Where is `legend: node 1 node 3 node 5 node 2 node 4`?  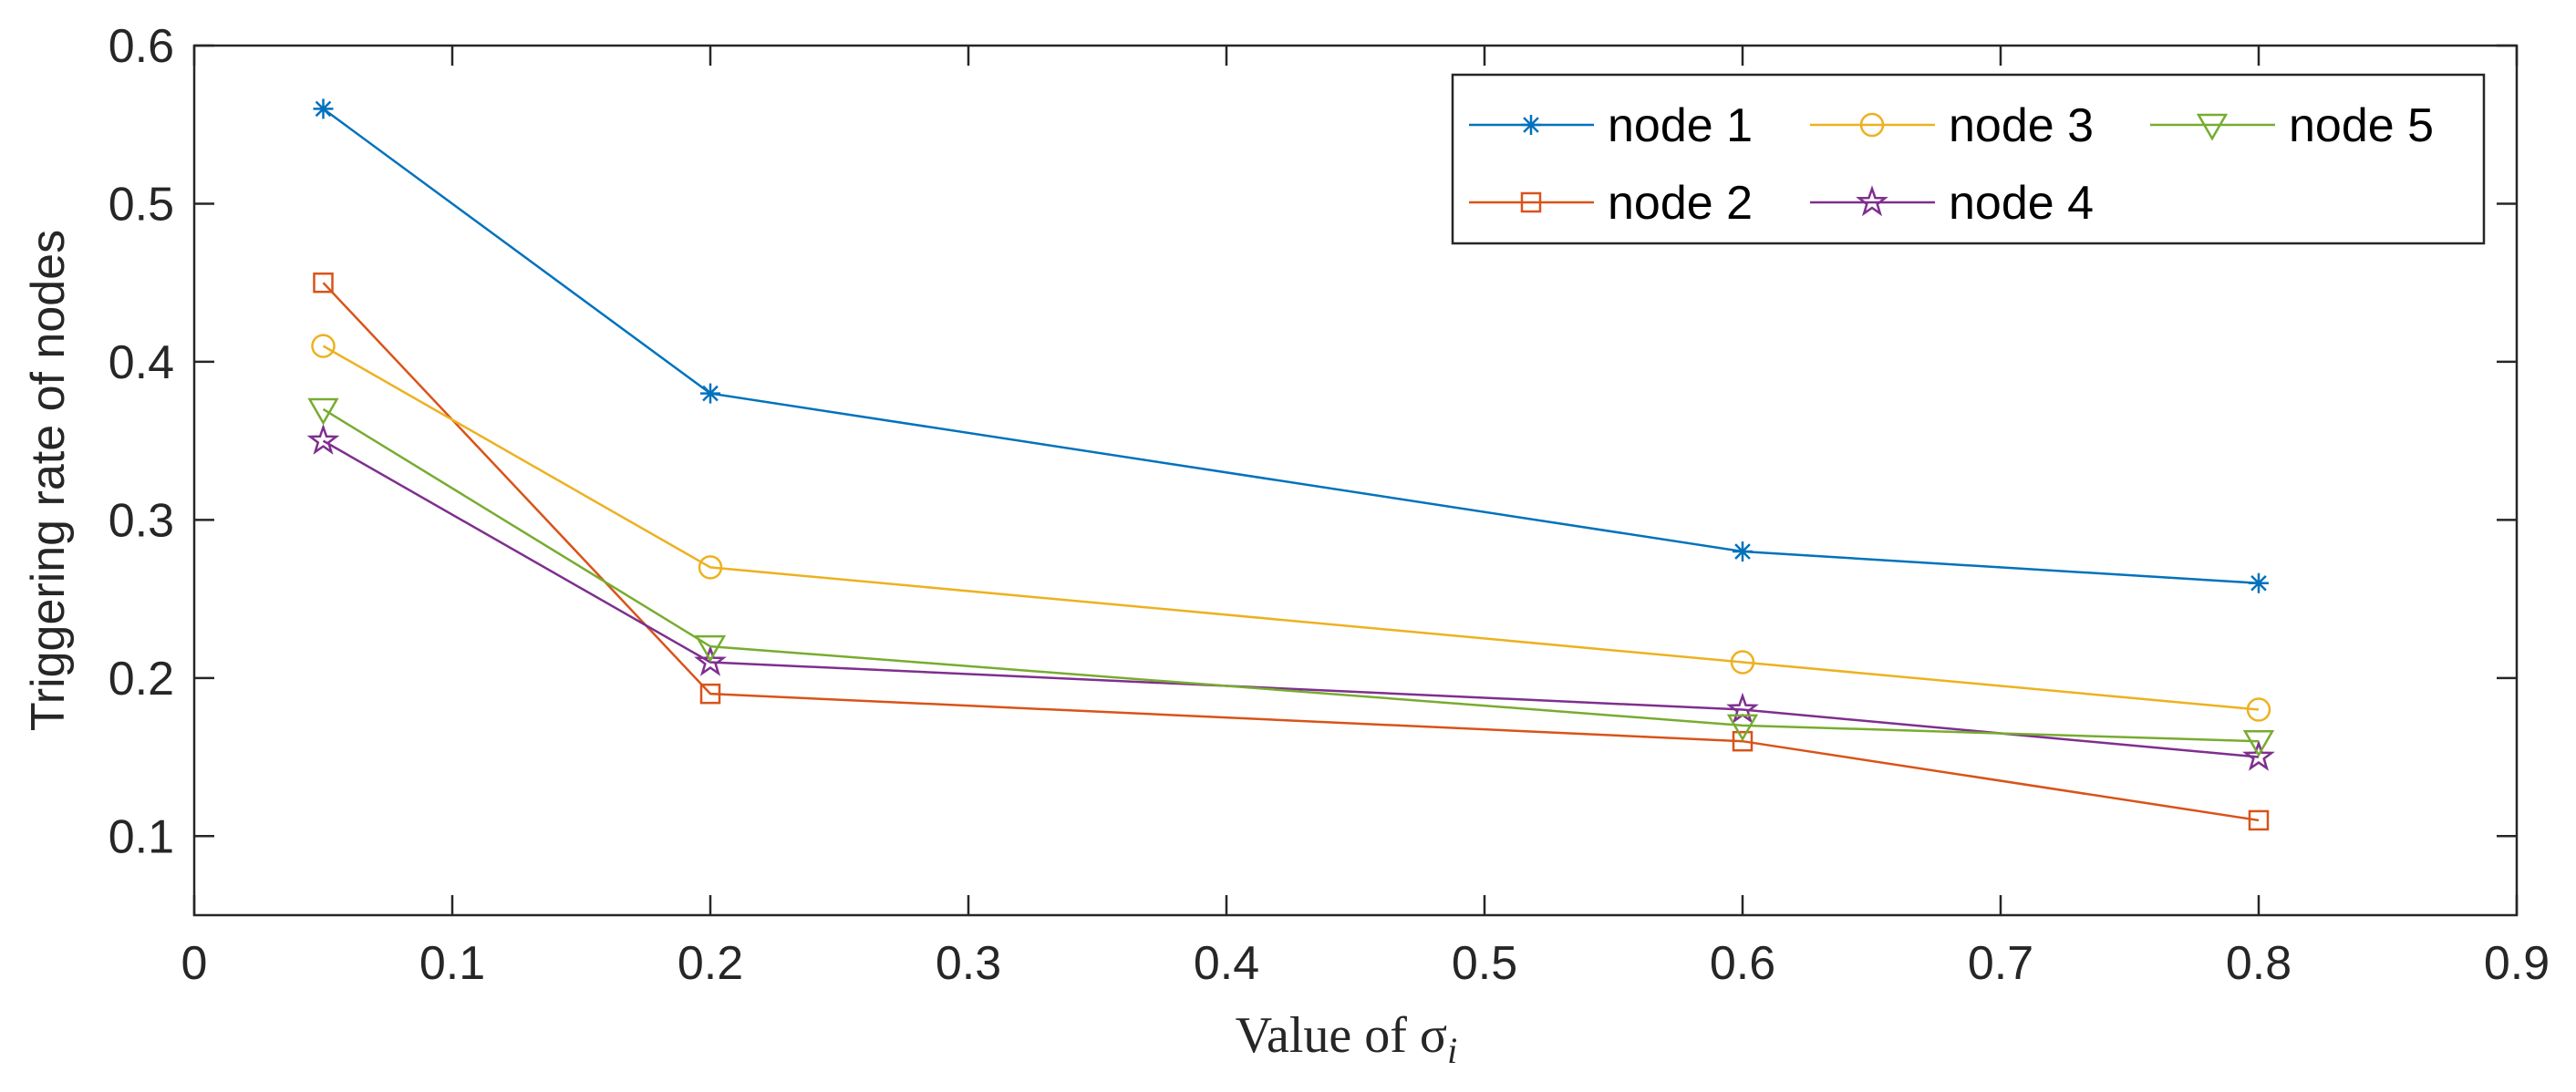
legend: node 1 node 3 node 5 node 2 node 4 is located at coordinates (1968, 159).